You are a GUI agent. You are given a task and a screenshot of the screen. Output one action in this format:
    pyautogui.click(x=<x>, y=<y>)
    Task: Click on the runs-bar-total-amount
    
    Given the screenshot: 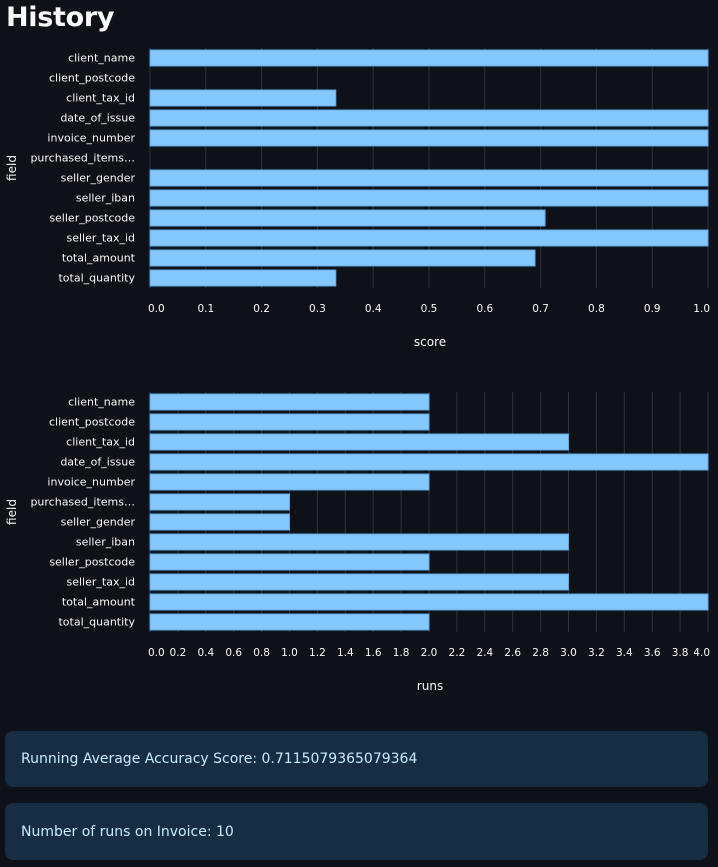 What is the action you would take?
    pyautogui.click(x=429, y=602)
    